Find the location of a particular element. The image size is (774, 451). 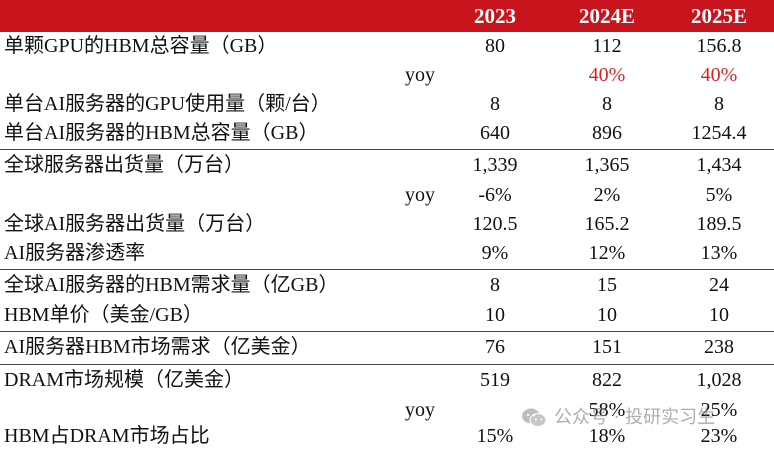

value-2025e: 189.5 is located at coordinates (719, 224).